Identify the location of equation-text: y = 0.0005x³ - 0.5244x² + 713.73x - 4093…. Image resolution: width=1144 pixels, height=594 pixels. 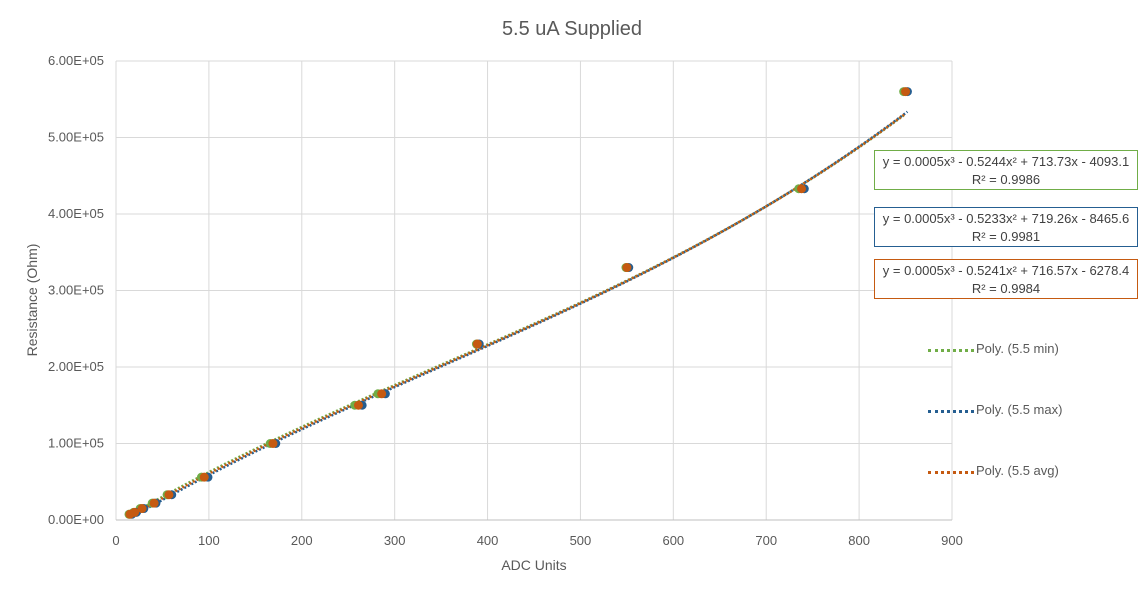
(1006, 161).